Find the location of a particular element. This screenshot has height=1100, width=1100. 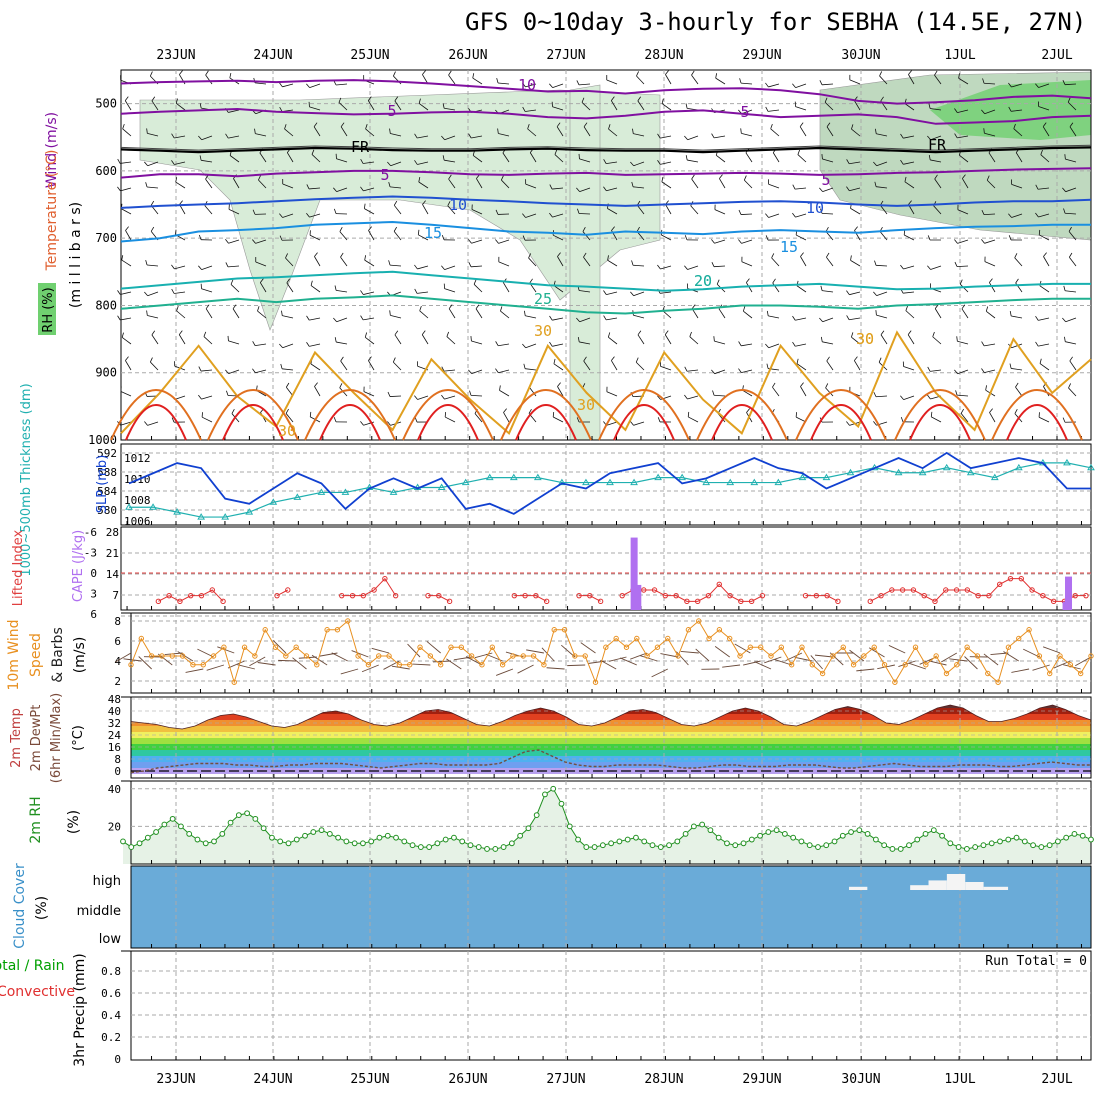

contour-label: 10 is located at coordinates (815, 208).